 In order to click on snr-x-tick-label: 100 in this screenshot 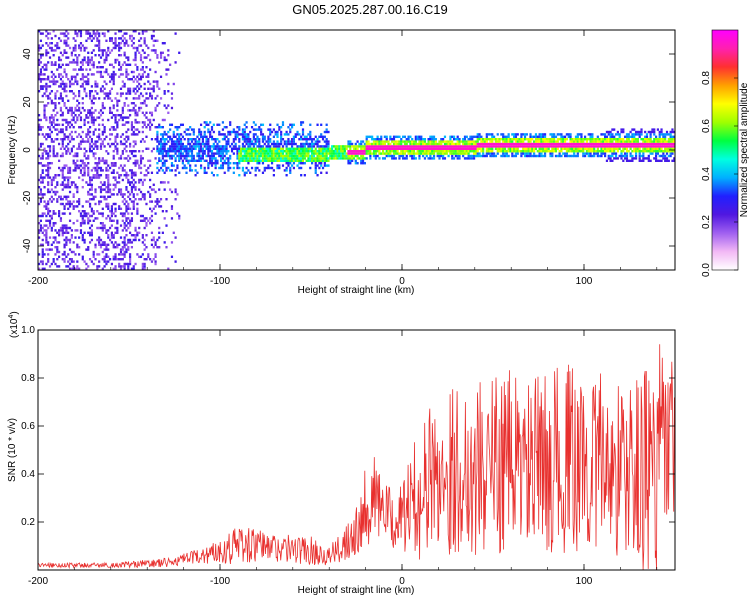, I will do `click(584, 581)`.